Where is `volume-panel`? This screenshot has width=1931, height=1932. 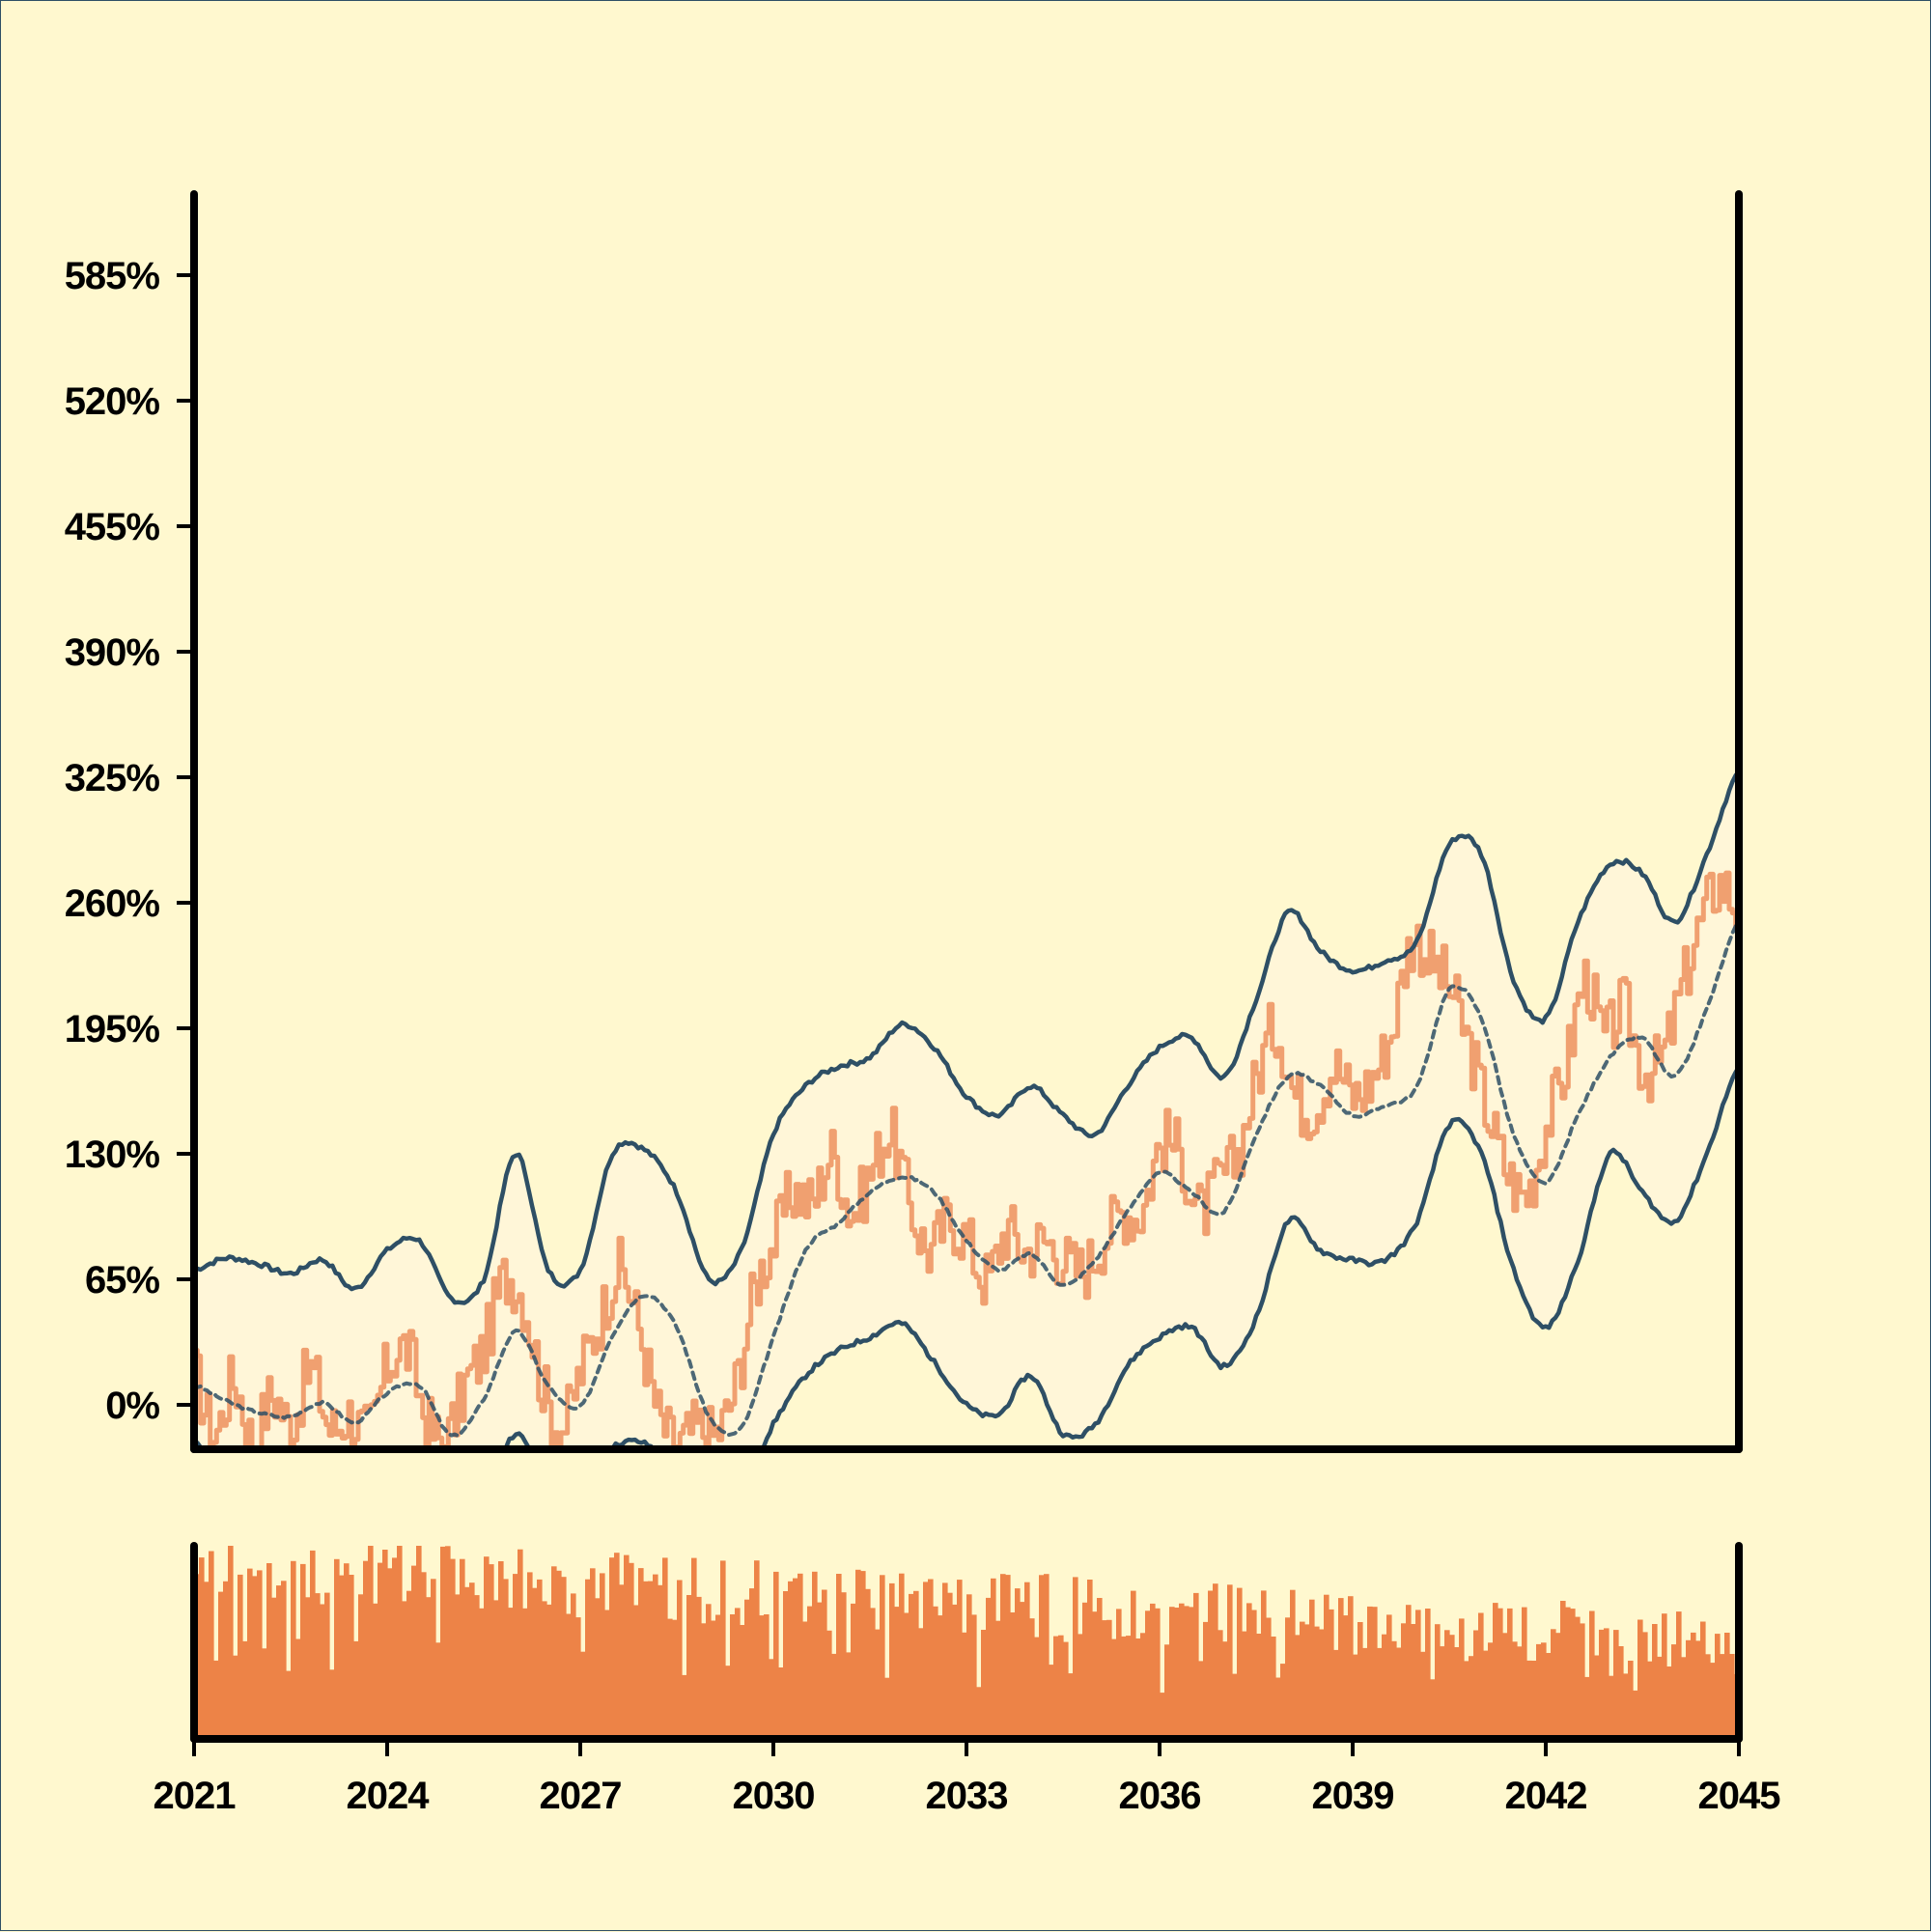 volume-panel is located at coordinates (967, 1643).